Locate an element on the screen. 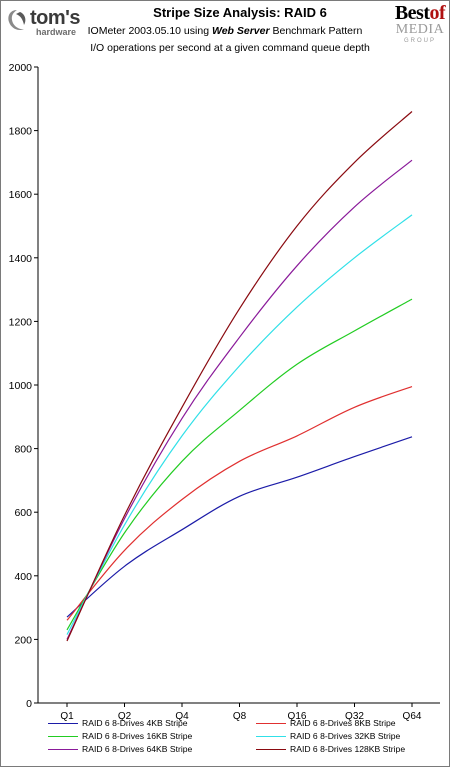  legend-label: RAID 6 8-Drives 32KB Stripe is located at coordinates (345, 736).